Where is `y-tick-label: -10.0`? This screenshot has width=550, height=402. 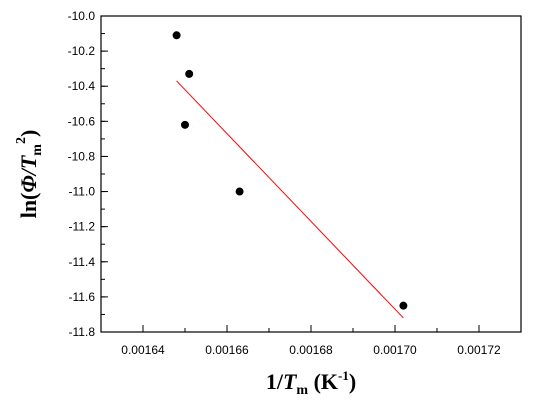 y-tick-label: -10.0 is located at coordinates (82, 16).